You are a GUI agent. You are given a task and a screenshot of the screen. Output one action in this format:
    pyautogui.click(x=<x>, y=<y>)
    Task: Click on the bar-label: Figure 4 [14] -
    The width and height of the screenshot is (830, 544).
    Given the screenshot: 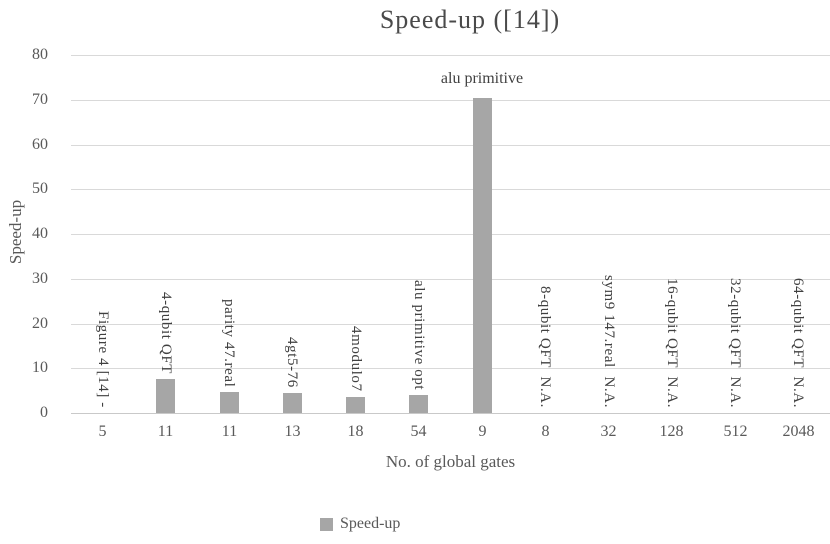 What is the action you would take?
    pyautogui.click(x=103, y=359)
    